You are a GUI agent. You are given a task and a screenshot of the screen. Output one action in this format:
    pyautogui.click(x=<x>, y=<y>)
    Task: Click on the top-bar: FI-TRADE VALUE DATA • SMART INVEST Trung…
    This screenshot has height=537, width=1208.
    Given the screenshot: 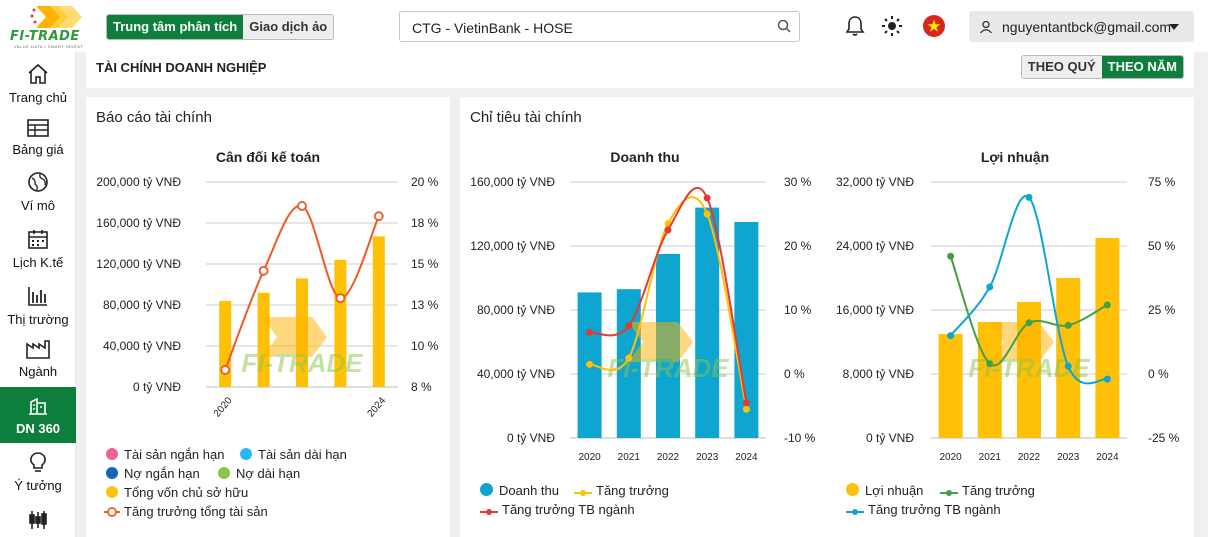 What is the action you would take?
    pyautogui.click(x=604, y=26)
    